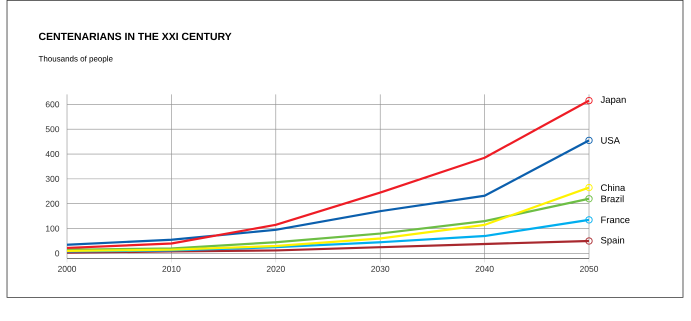  I want to click on series-label: Japan, so click(613, 100).